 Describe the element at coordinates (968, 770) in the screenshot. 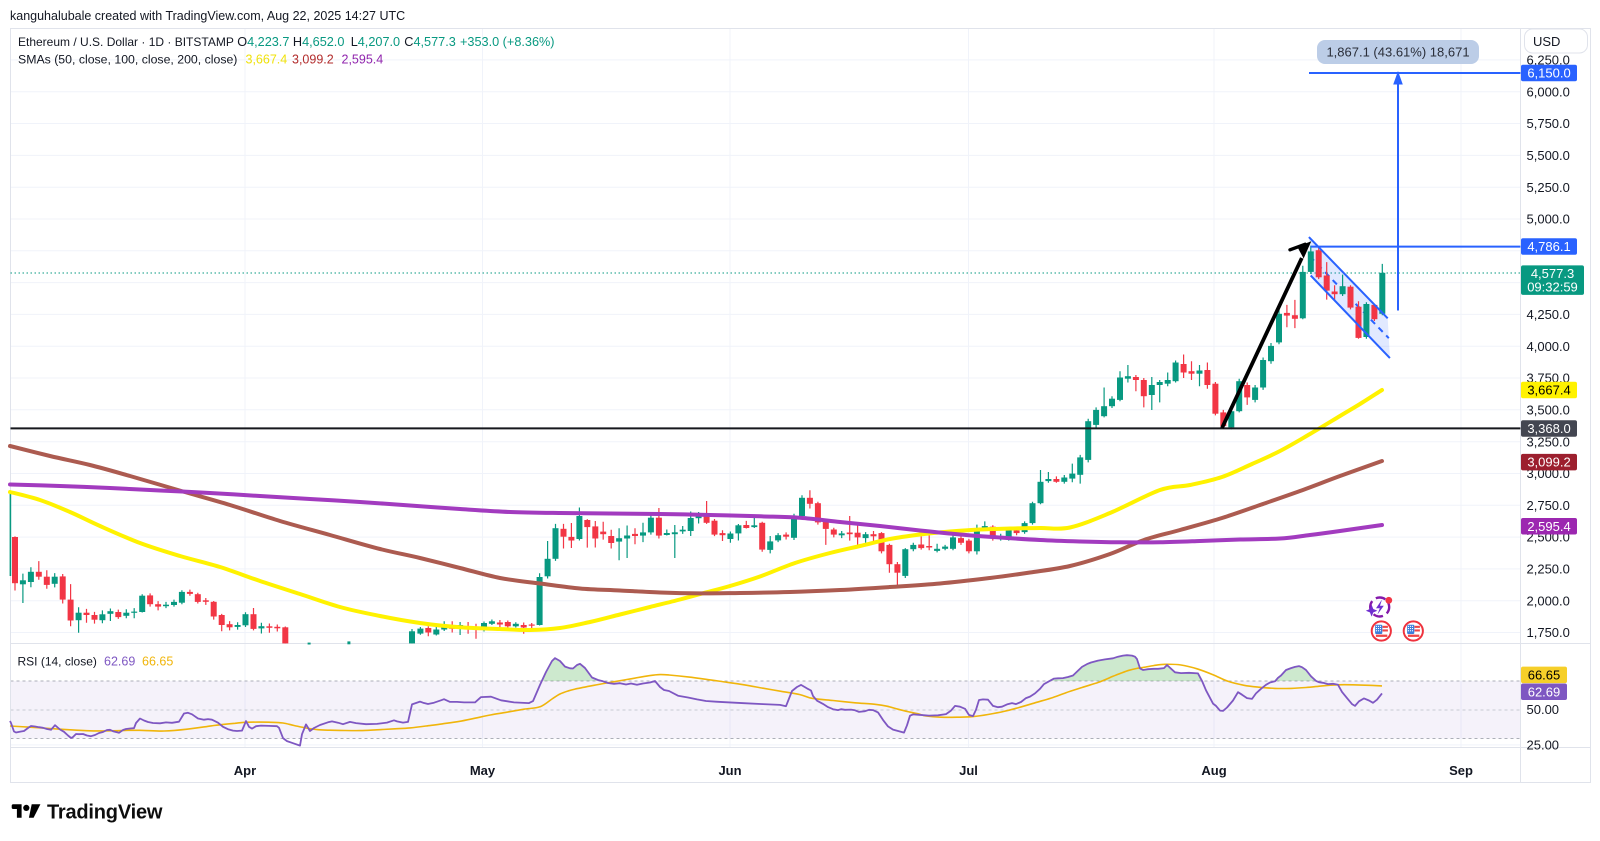

I see `svg-text: Jul` at that location.